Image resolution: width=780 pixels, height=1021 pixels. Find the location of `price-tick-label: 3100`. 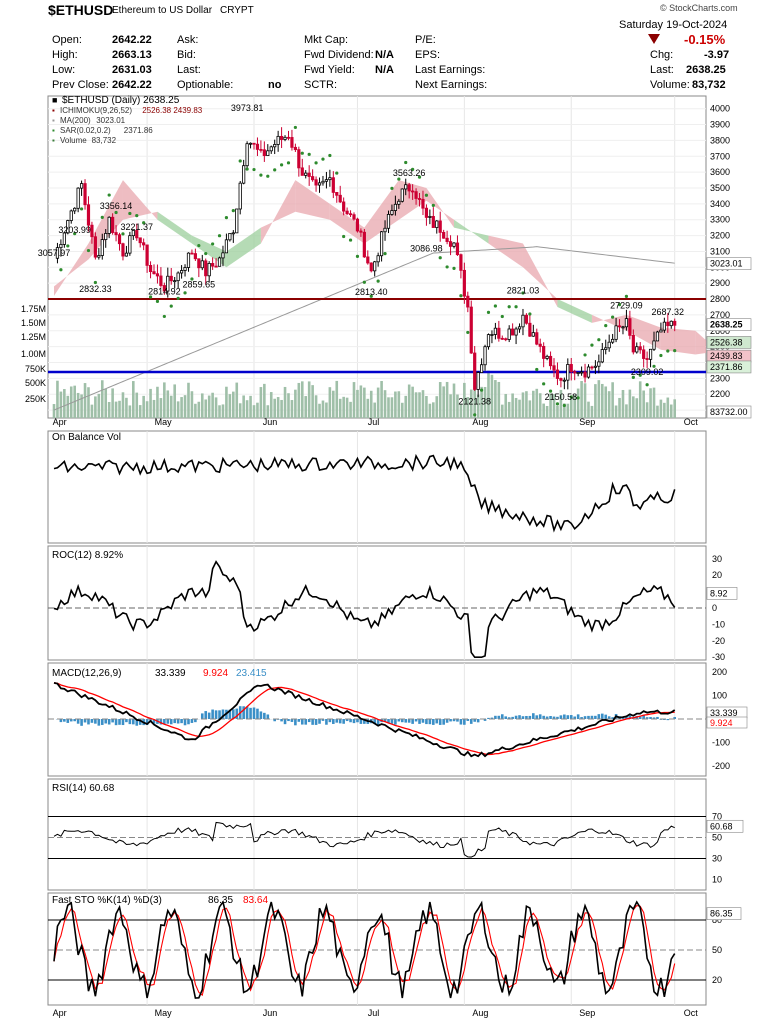

price-tick-label: 3100 is located at coordinates (720, 251).